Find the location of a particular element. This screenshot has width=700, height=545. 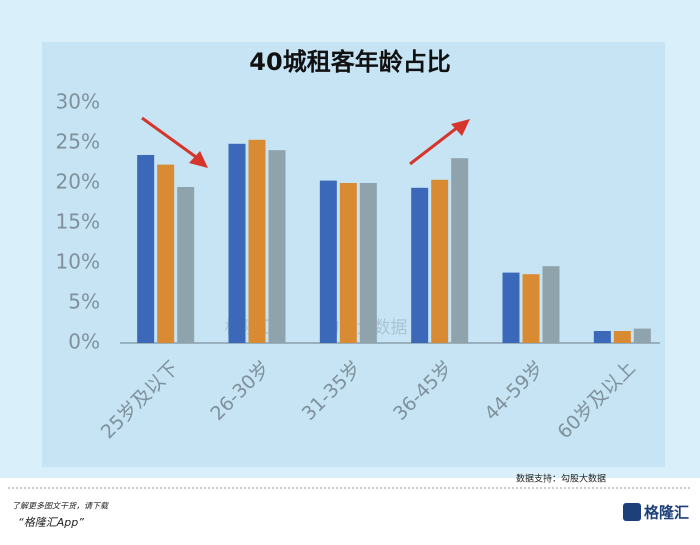

source: 数据支持：勾股大数据 is located at coordinates (561, 479).